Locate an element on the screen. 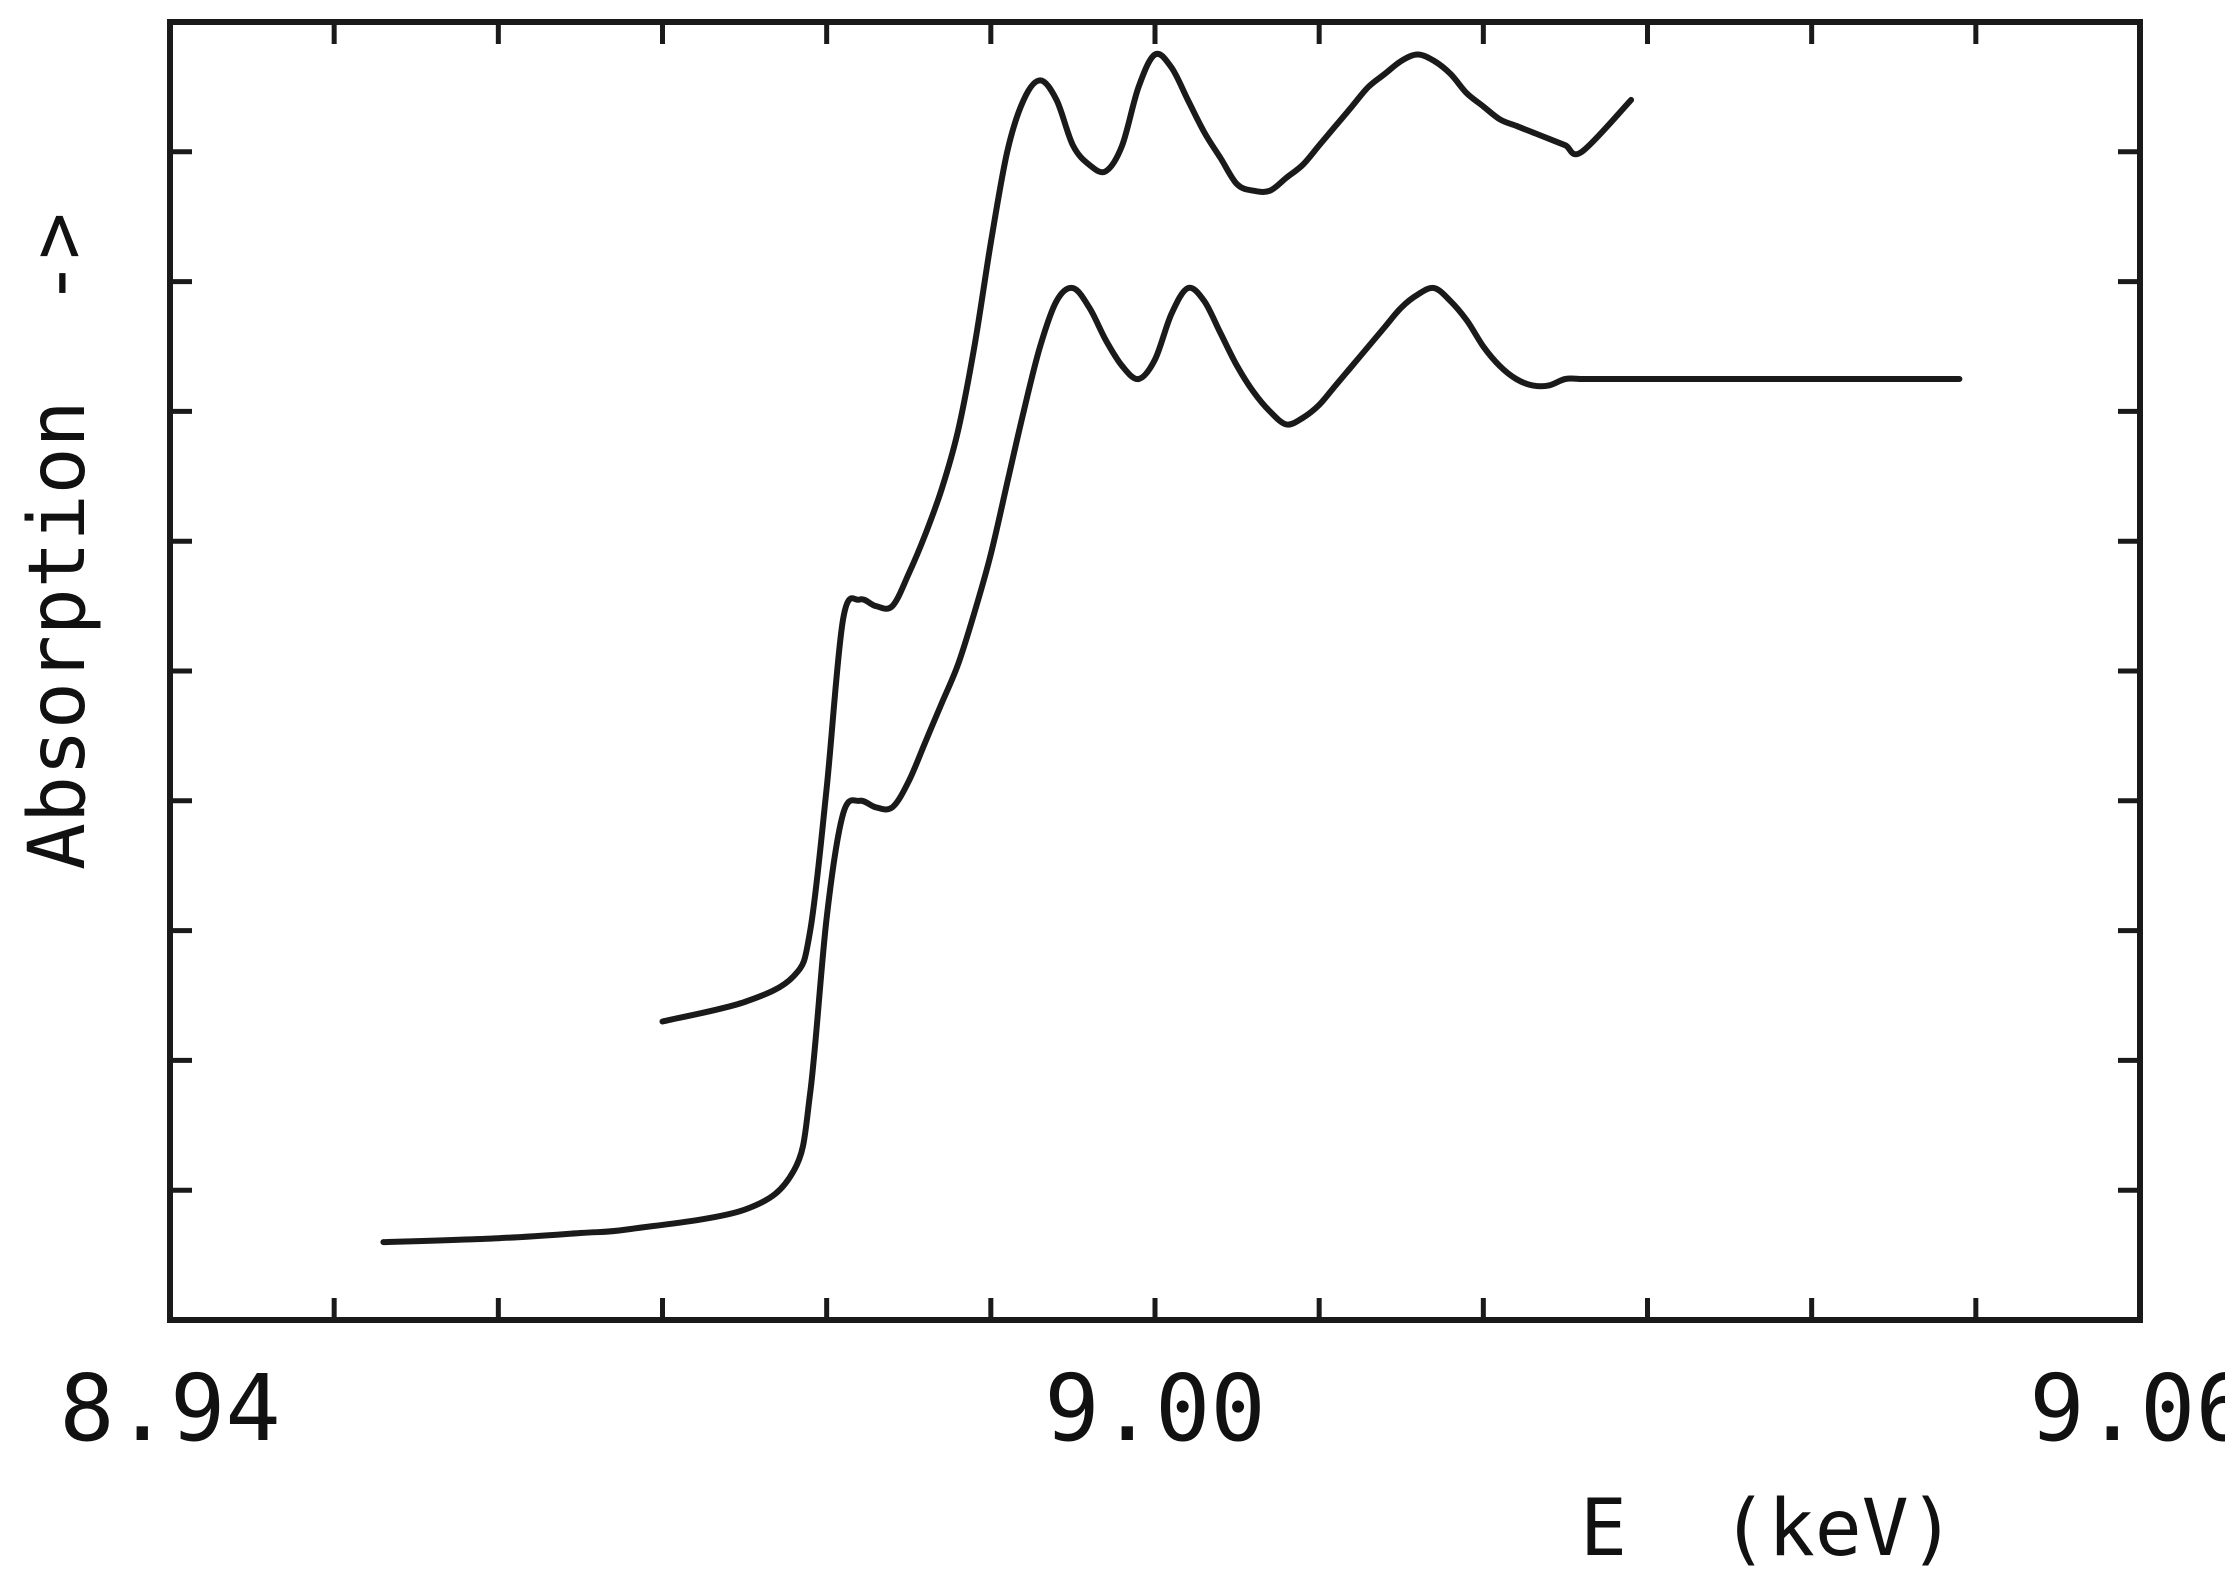 The image size is (2225, 1572). y-axis-label: Absorption -> is located at coordinates (58, 541).